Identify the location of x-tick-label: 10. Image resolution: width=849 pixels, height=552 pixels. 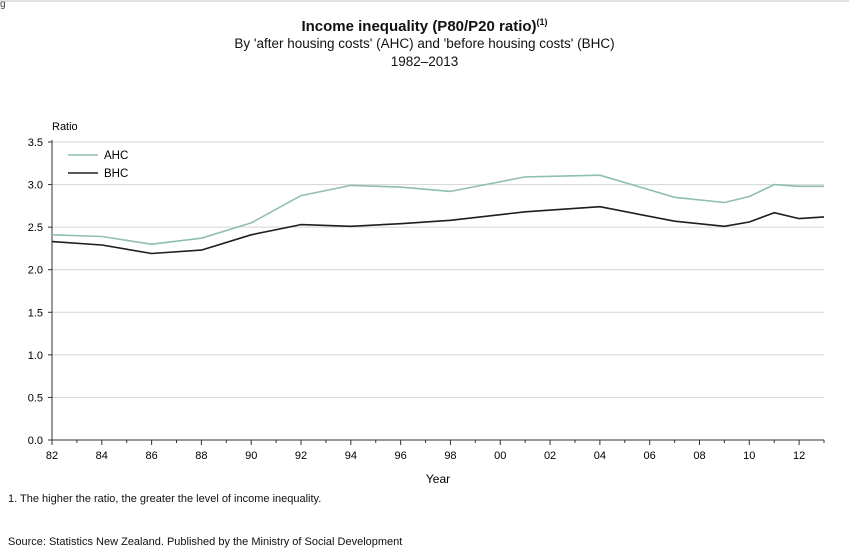
(749, 456).